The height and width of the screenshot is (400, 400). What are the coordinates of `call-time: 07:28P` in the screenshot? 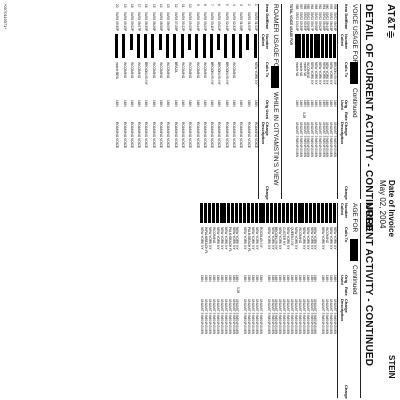 It's located at (175, 26).